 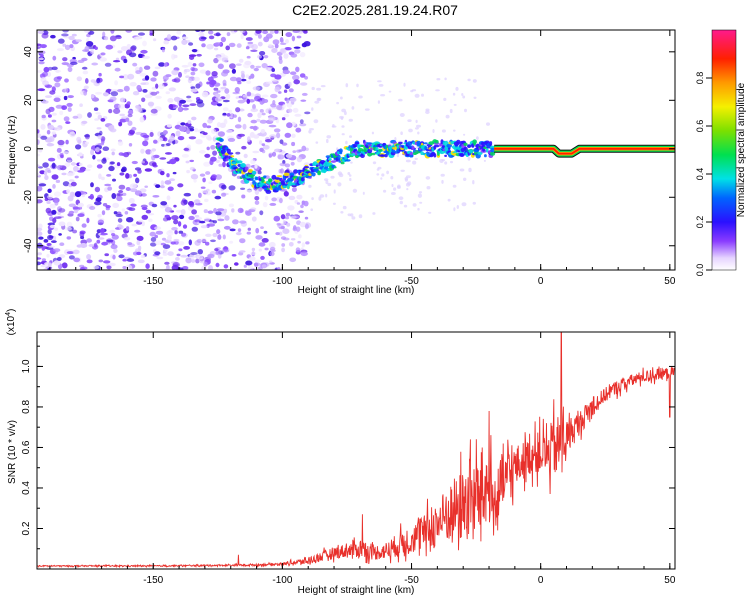 I want to click on x-tick-label: 0, so click(x=541, y=281).